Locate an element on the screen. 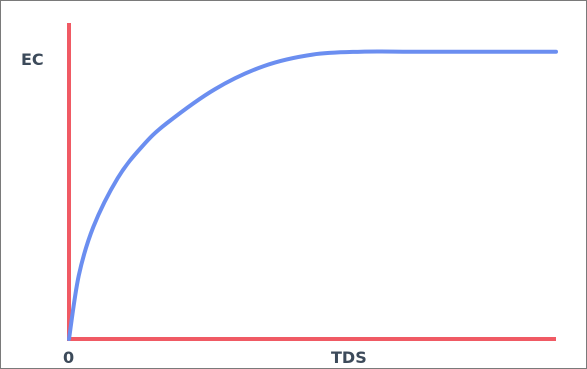 This screenshot has height=369, width=587. x-axis-label: TDS is located at coordinates (349, 357).